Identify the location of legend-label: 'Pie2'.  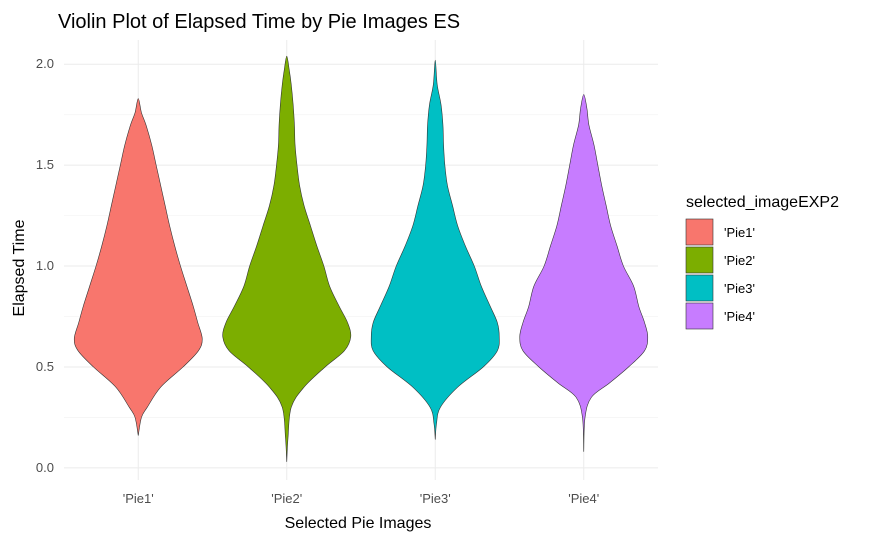
(739, 260).